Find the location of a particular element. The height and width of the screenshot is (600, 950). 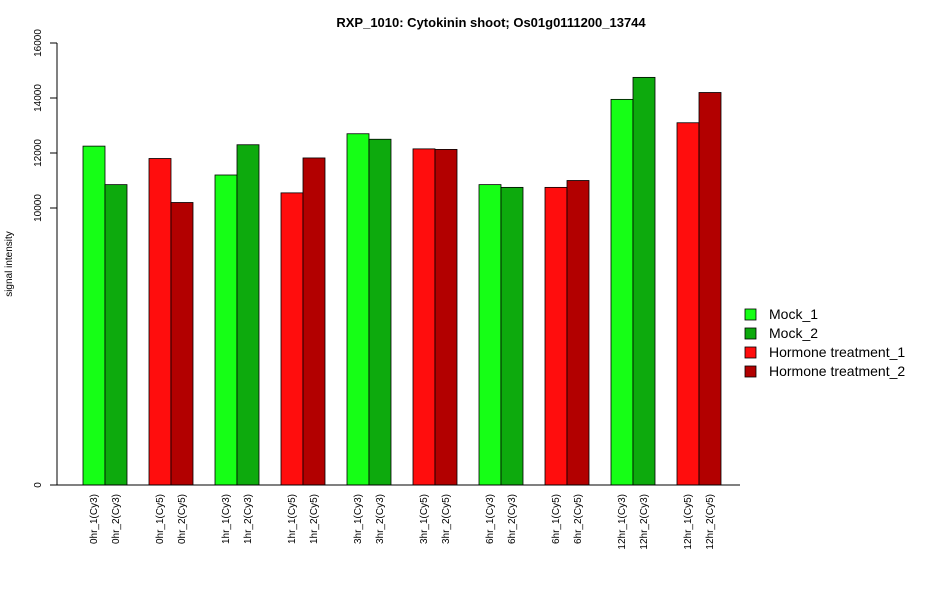

x-tick-label: 1hr_1(Cy3) is located at coordinates (226, 519).